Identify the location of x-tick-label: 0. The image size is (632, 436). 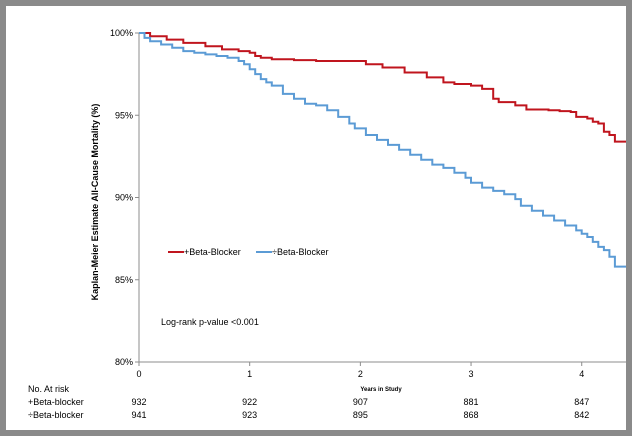
(138, 374).